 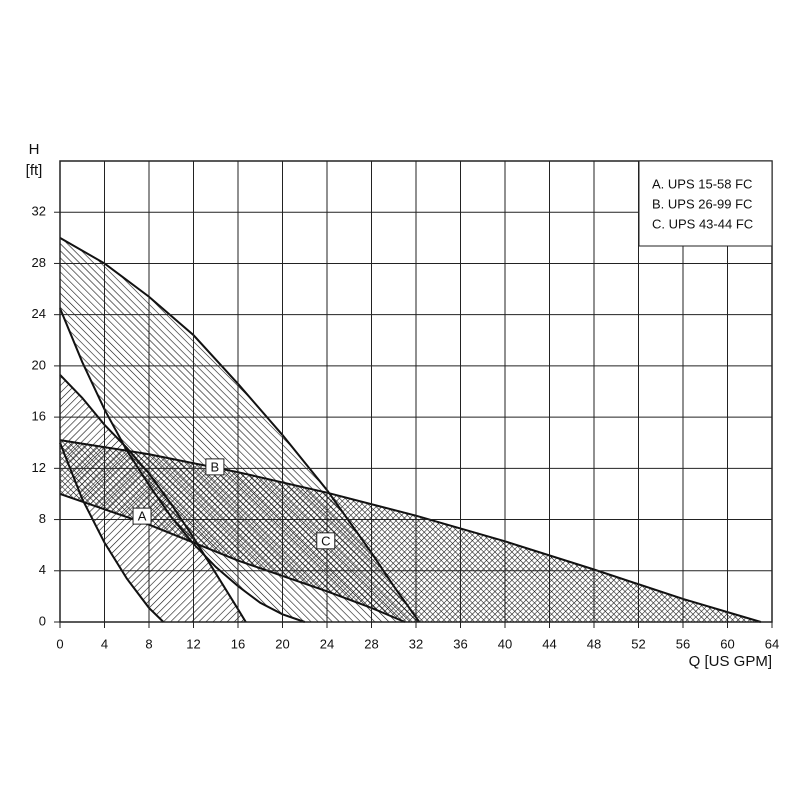 I want to click on region-label: B, so click(x=215, y=466).